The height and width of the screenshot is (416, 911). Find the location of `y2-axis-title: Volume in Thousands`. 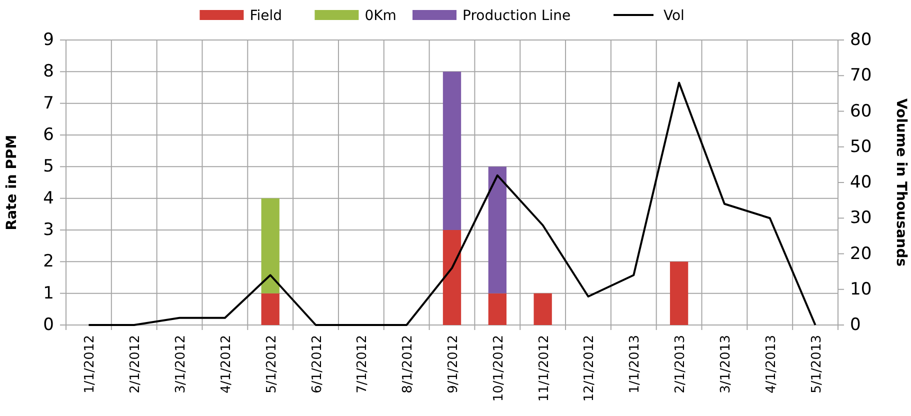

y2-axis-title: Volume in Thousands is located at coordinates (901, 182).